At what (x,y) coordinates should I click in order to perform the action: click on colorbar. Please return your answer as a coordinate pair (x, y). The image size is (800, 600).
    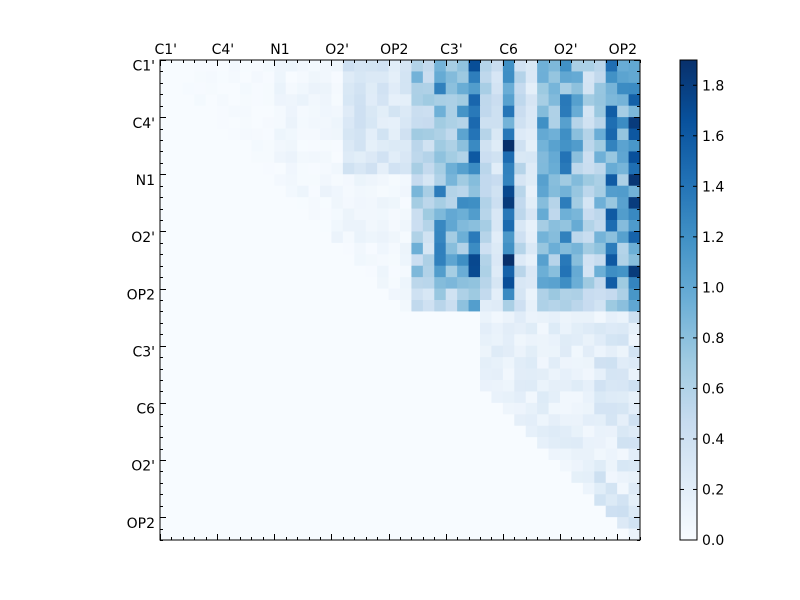
    Looking at the image, I should click on (688, 300).